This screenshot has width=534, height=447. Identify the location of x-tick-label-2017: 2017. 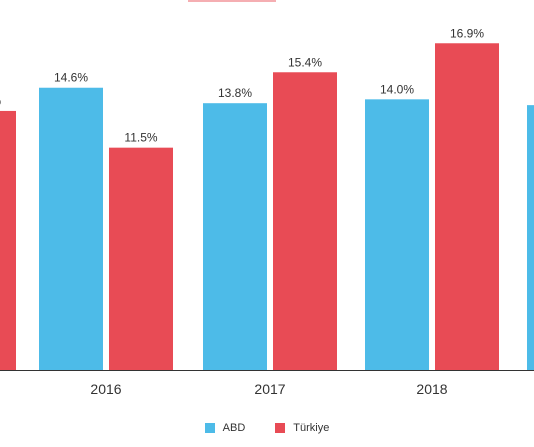
(269, 389).